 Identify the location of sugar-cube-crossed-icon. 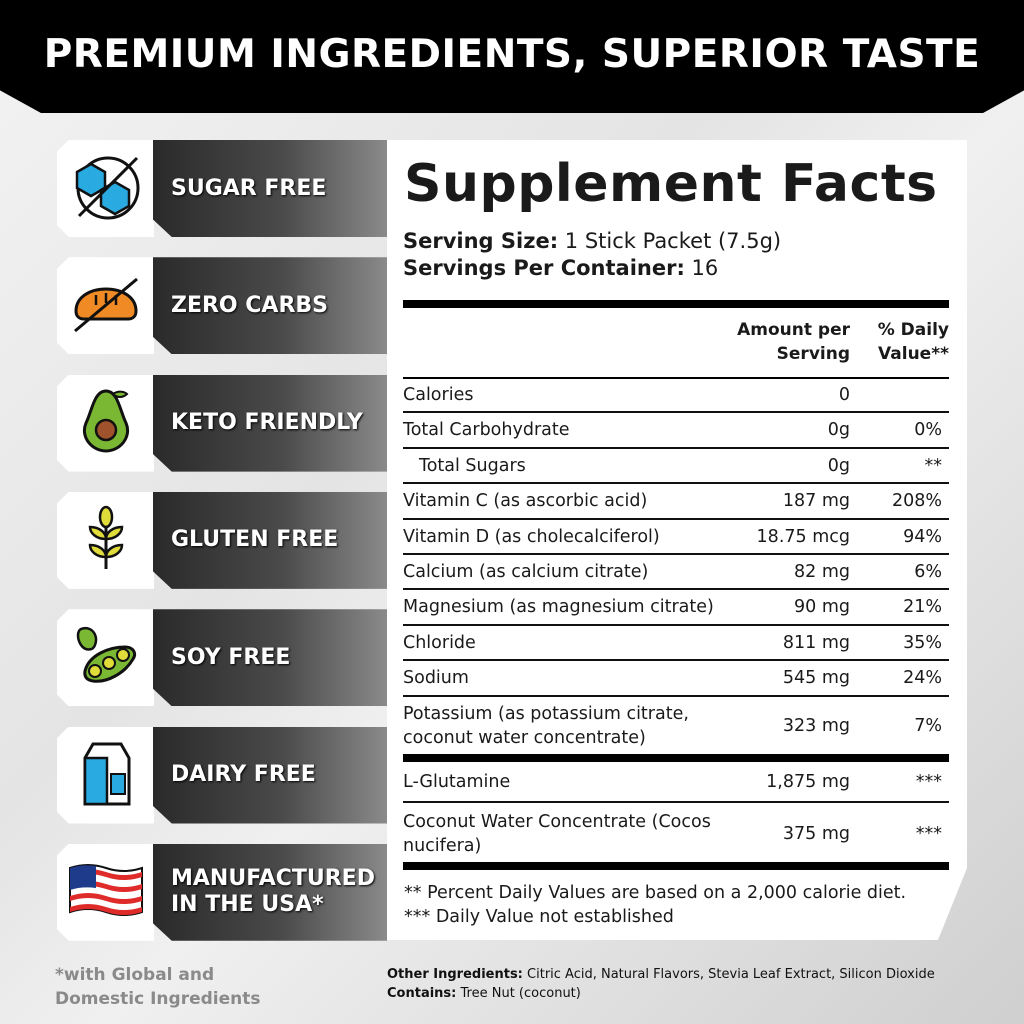
(106, 189).